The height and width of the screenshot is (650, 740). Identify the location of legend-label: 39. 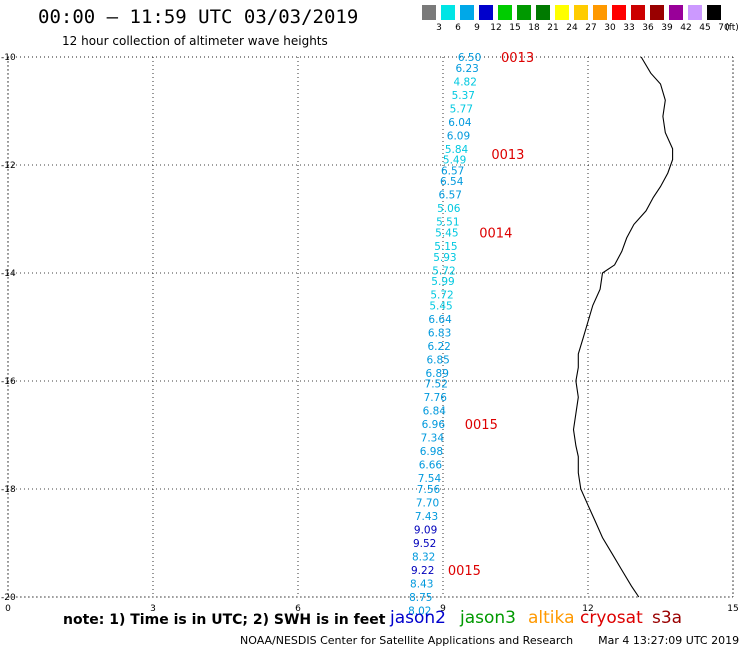
(667, 28).